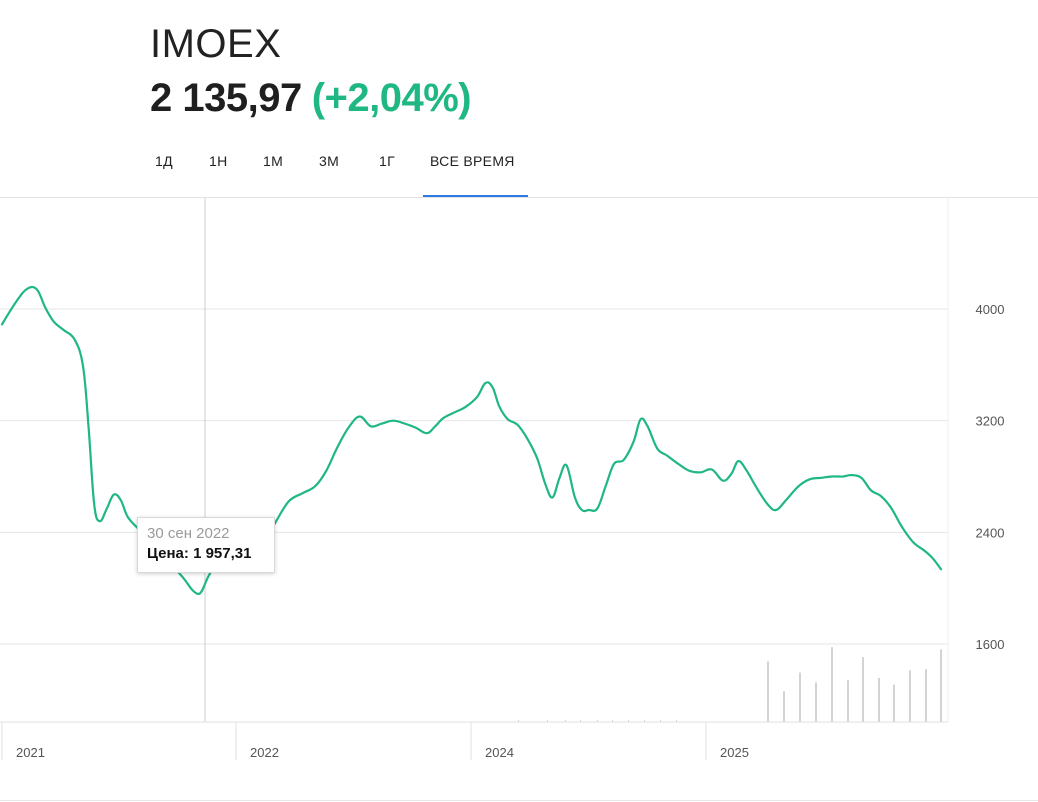 The image size is (1038, 802). What do you see at coordinates (391, 98) in the screenshot?
I see `price-change: (+2,04%)` at bounding box center [391, 98].